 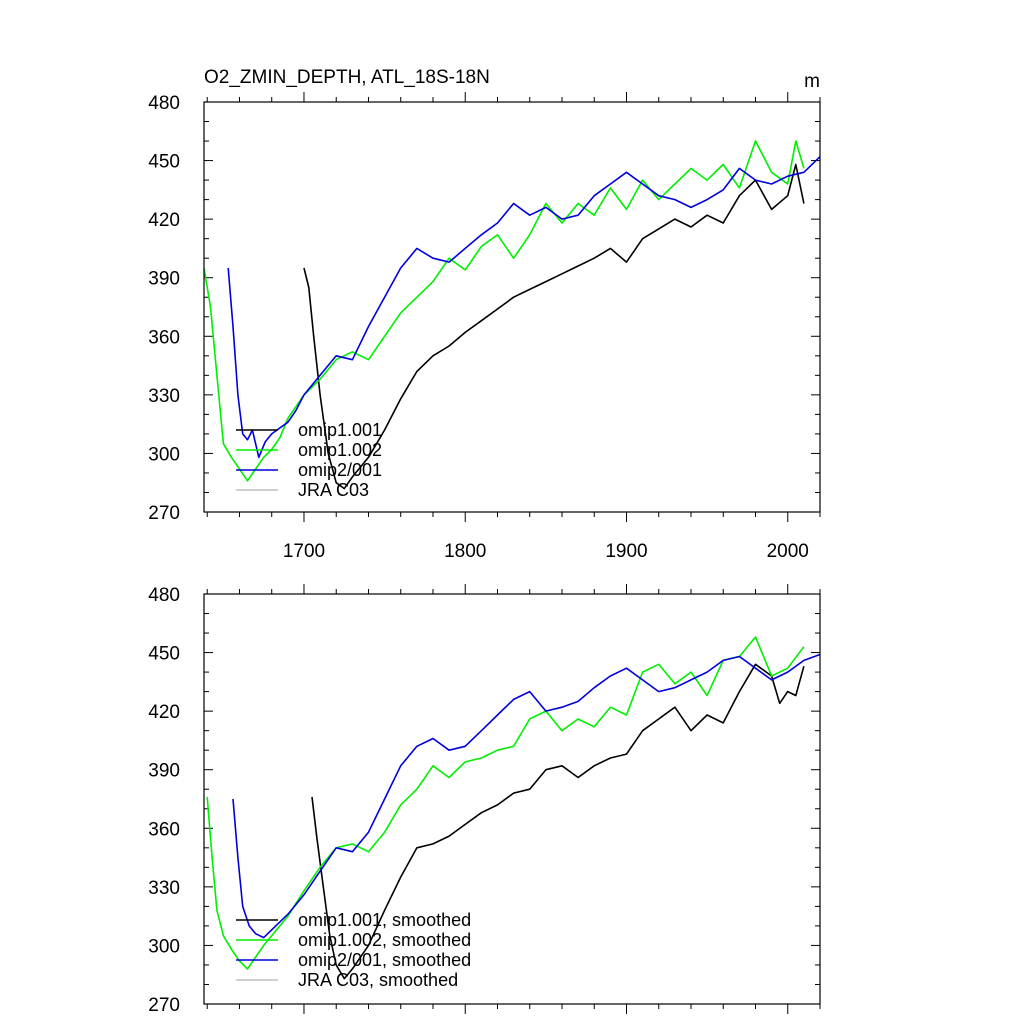 I want to click on top-x-tick-labels: 1700 1800 1900 2000, so click(x=546, y=551).